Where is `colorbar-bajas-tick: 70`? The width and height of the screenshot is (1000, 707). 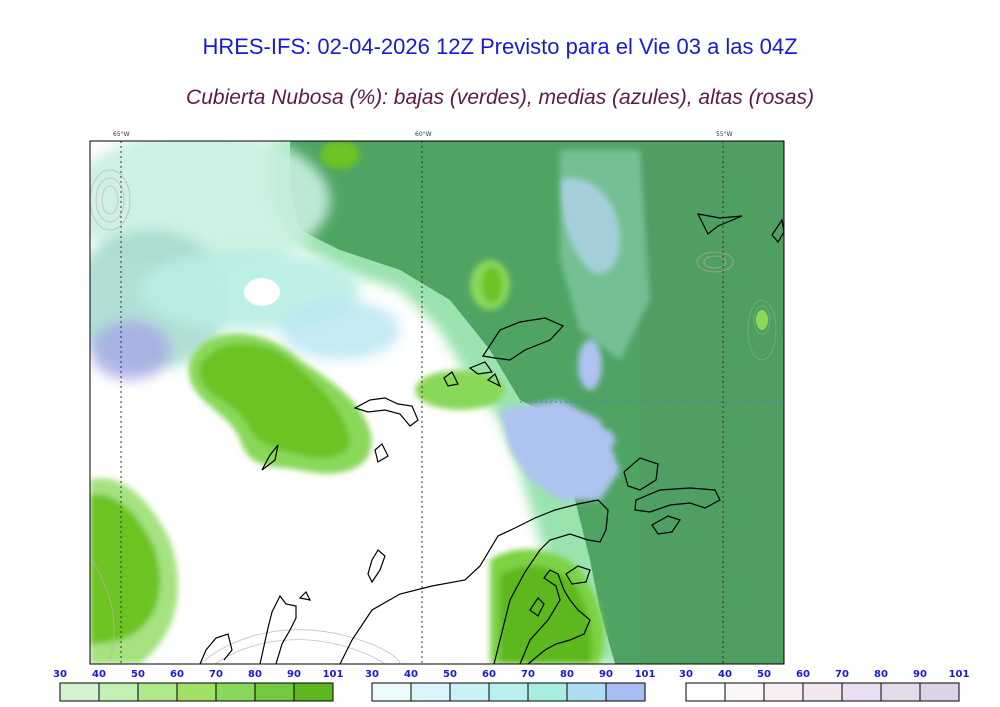
colorbar-bajas-tick: 70 is located at coordinates (216, 674).